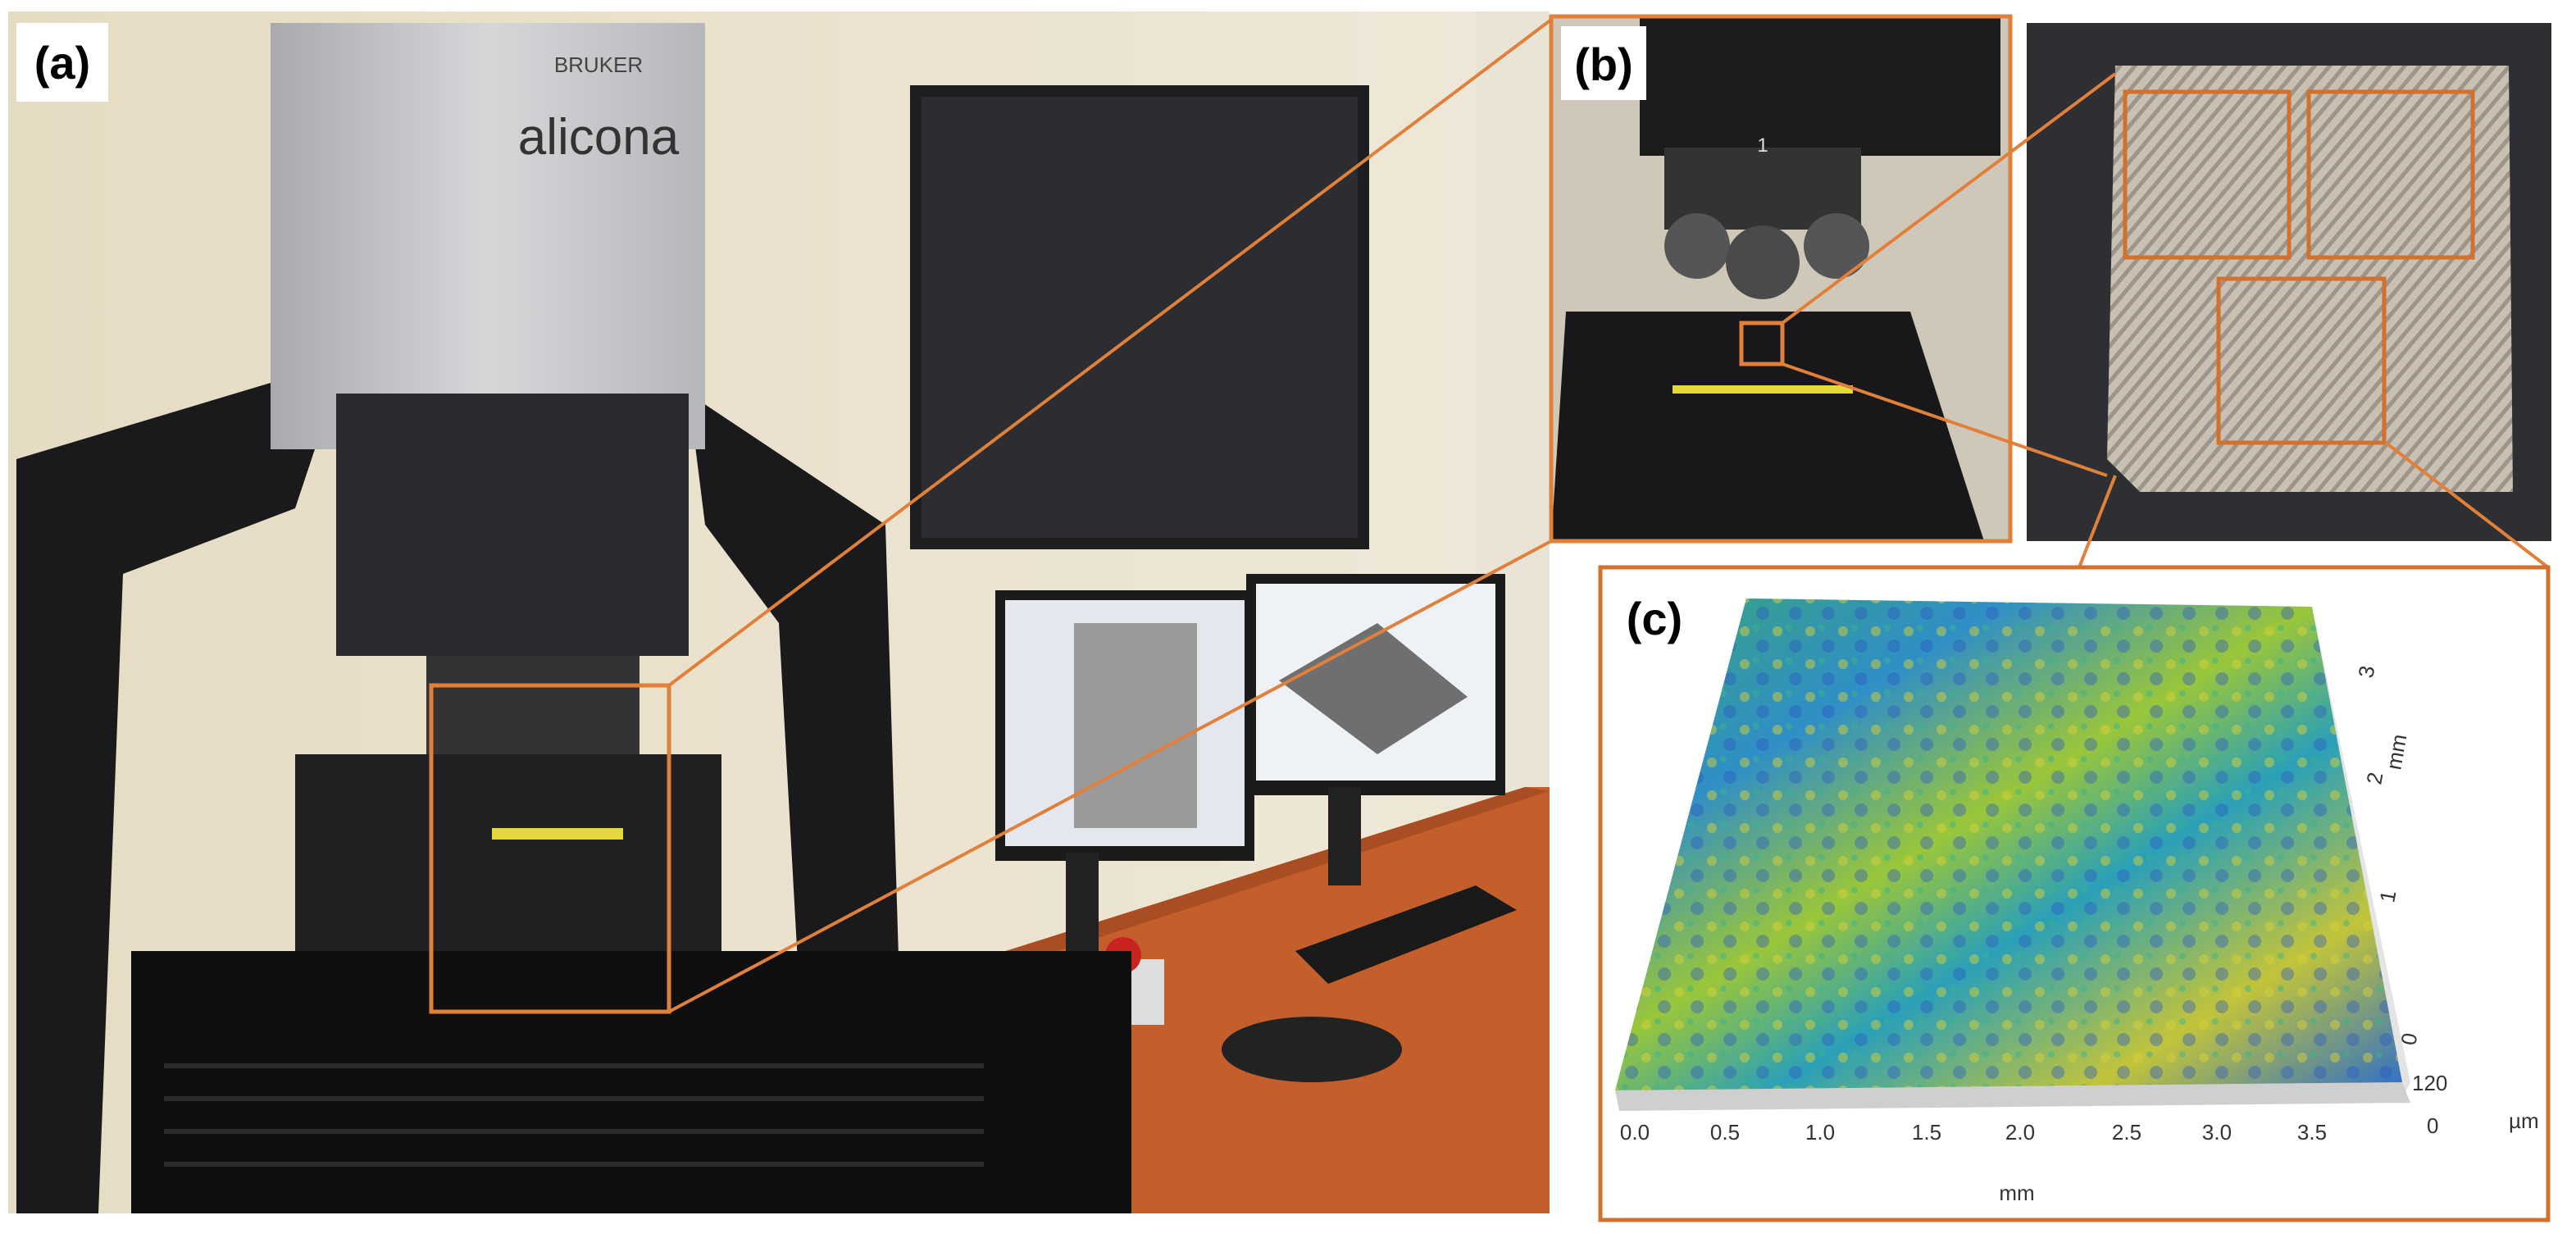  I want to click on turret, so click(532, 713).